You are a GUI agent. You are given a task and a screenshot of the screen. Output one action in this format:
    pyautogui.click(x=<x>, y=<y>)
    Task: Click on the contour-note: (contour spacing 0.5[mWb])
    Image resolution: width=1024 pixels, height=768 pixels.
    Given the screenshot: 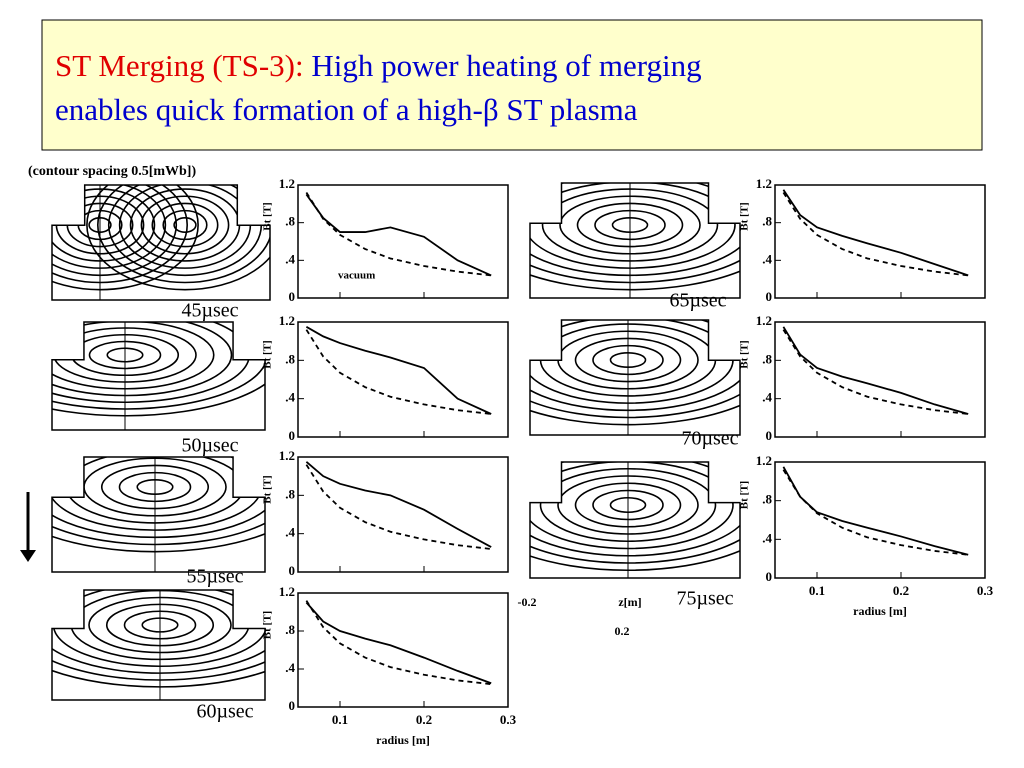 What is the action you would take?
    pyautogui.click(x=112, y=171)
    